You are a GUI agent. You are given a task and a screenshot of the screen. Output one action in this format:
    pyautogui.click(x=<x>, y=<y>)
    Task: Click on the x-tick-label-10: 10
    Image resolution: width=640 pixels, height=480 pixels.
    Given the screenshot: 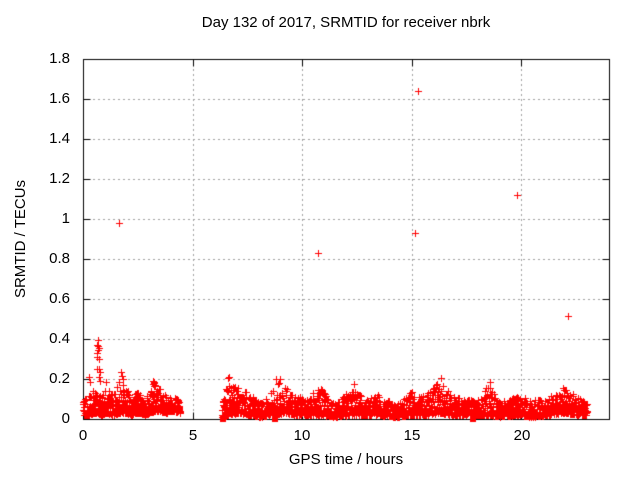 What is the action you would take?
    pyautogui.click(x=302, y=435)
    